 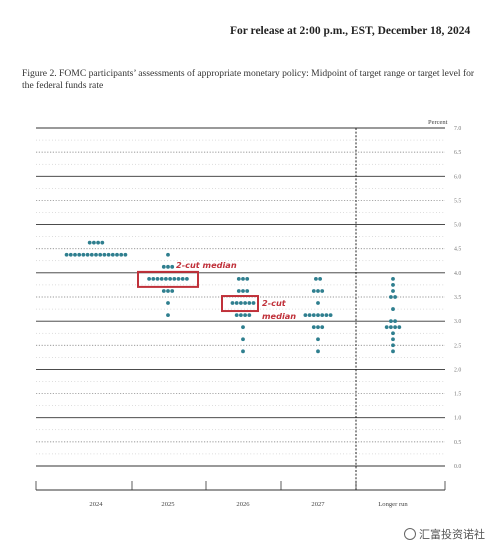 What do you see at coordinates (243, 504) in the screenshot?
I see `x-category-label: 2026` at bounding box center [243, 504].